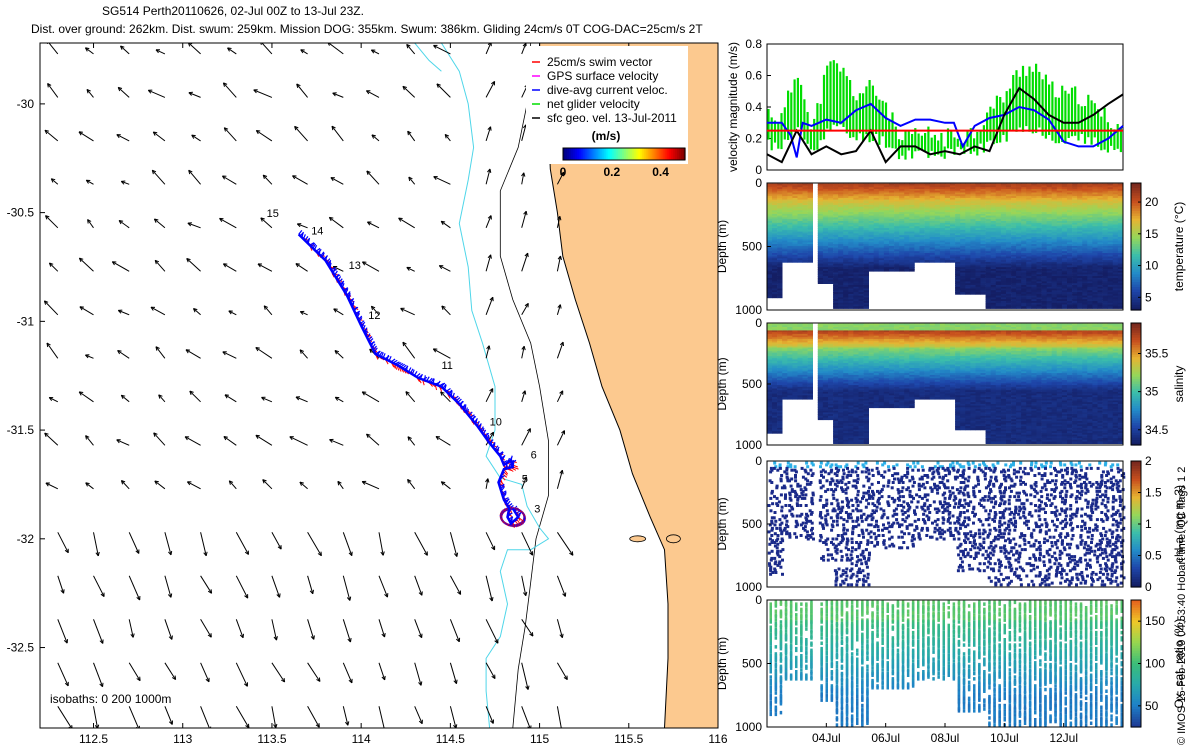  Describe the element at coordinates (428, 57) in the screenshot. I see `isobath-1000m-north` at that location.